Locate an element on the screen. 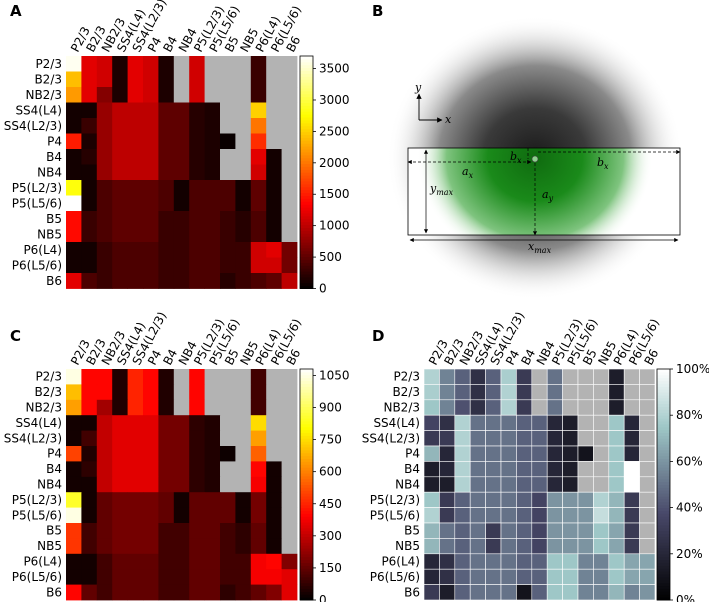 The height and width of the screenshot is (602, 709). heatmap-d-row-label: B5 is located at coordinates (412, 531).